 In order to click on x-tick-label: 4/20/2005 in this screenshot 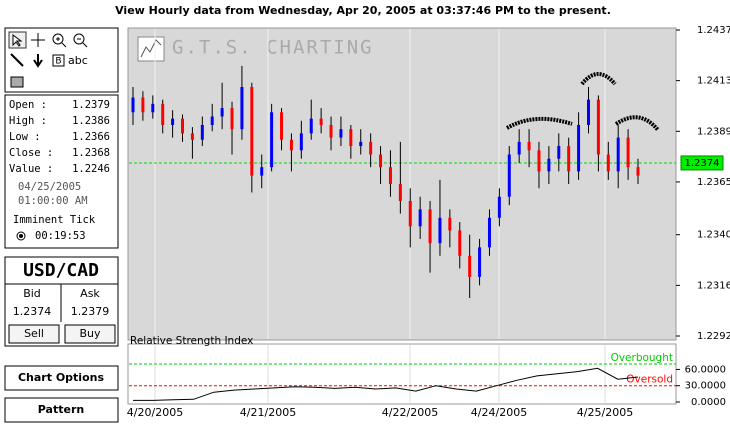, I will do `click(155, 412)`.